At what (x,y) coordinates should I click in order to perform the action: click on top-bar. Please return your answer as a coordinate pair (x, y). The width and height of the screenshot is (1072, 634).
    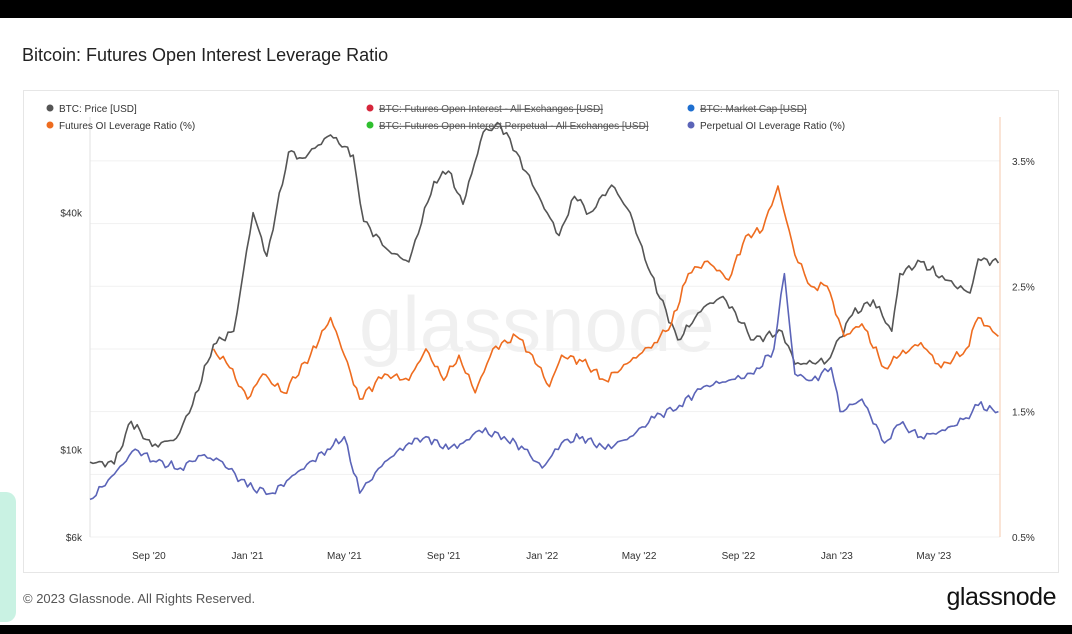
    Looking at the image, I should click on (536, 9).